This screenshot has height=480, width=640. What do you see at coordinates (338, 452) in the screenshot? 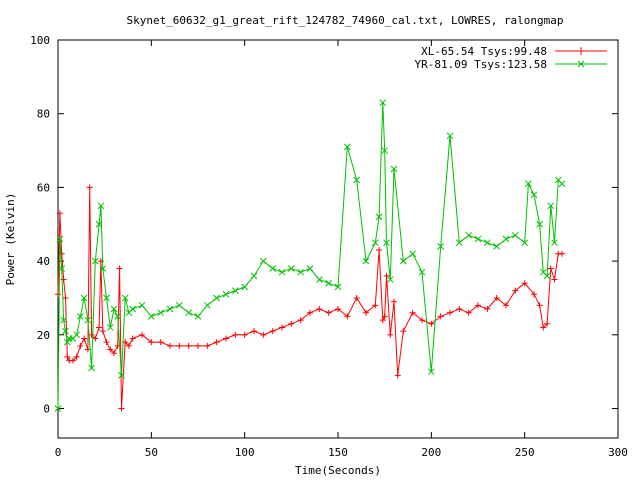
I see `x-tick-label: 150` at bounding box center [338, 452].